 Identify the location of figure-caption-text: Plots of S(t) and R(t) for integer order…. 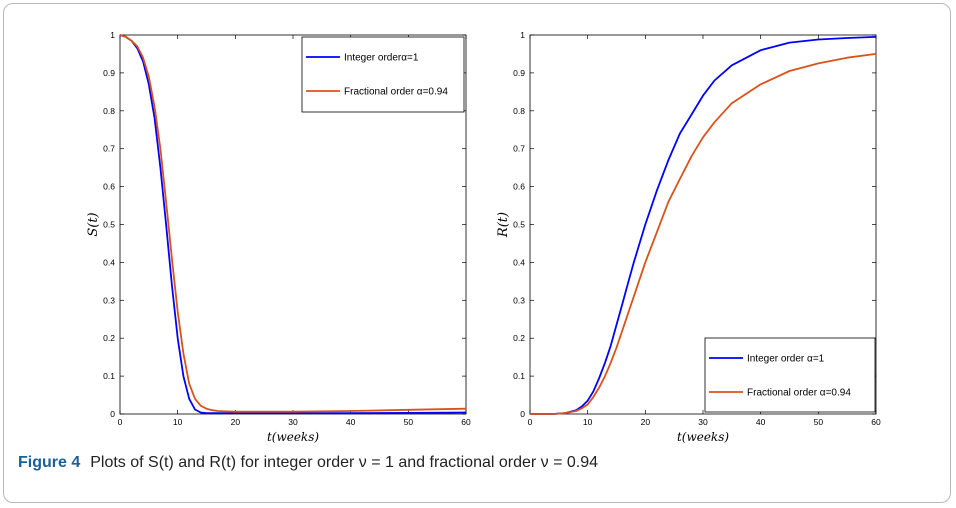
(344, 462).